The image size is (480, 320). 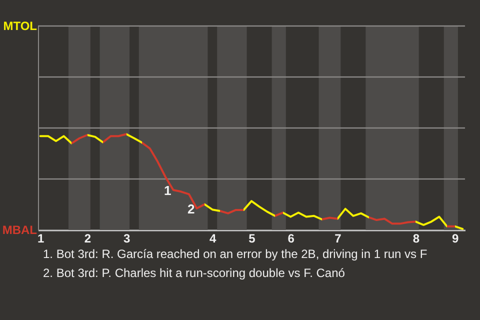 I want to click on x-tick-label: 8, so click(x=416, y=239).